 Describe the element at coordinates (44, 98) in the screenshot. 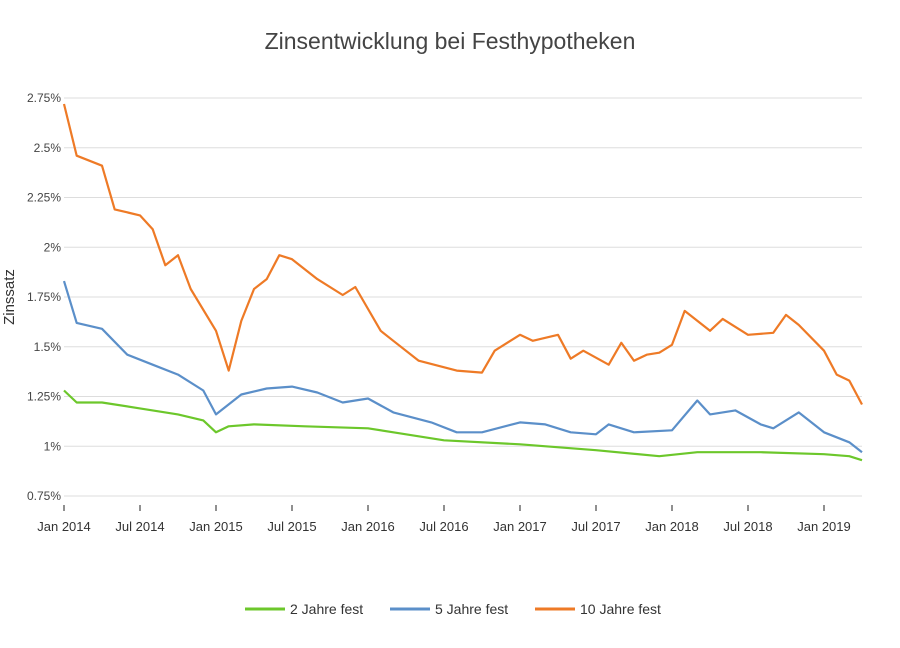

I see `y-tick-label: 2.75%` at that location.